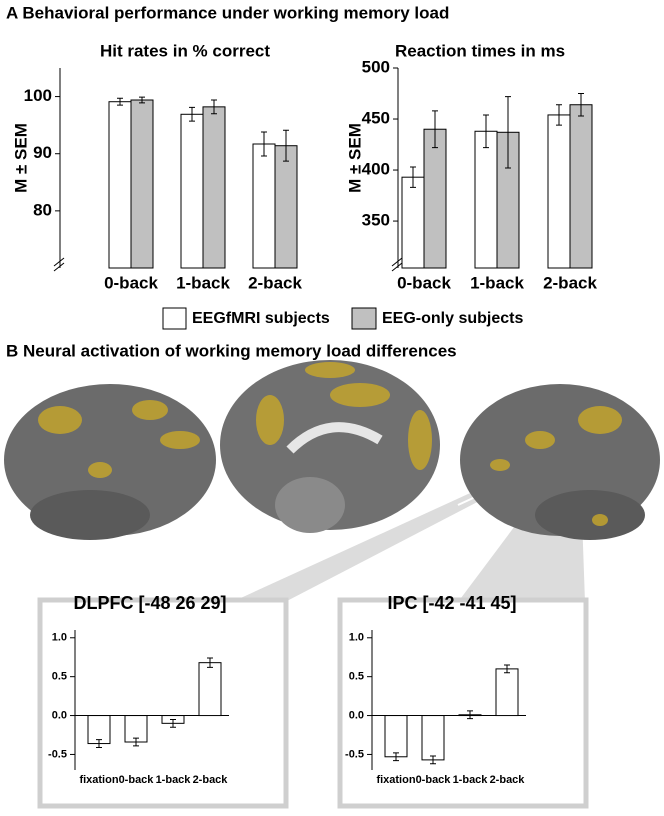  I want to click on y-tick-label: 90, so click(42, 152).